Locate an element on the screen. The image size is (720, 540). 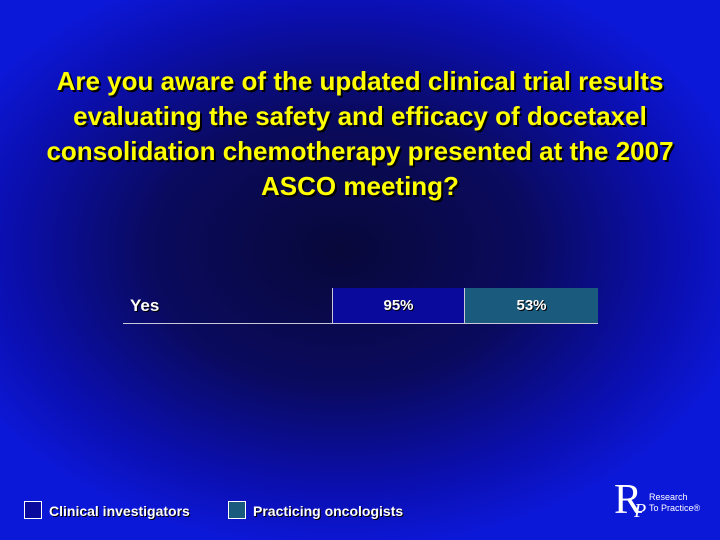
results-table: Yes 95% 53% is located at coordinates (360, 306).